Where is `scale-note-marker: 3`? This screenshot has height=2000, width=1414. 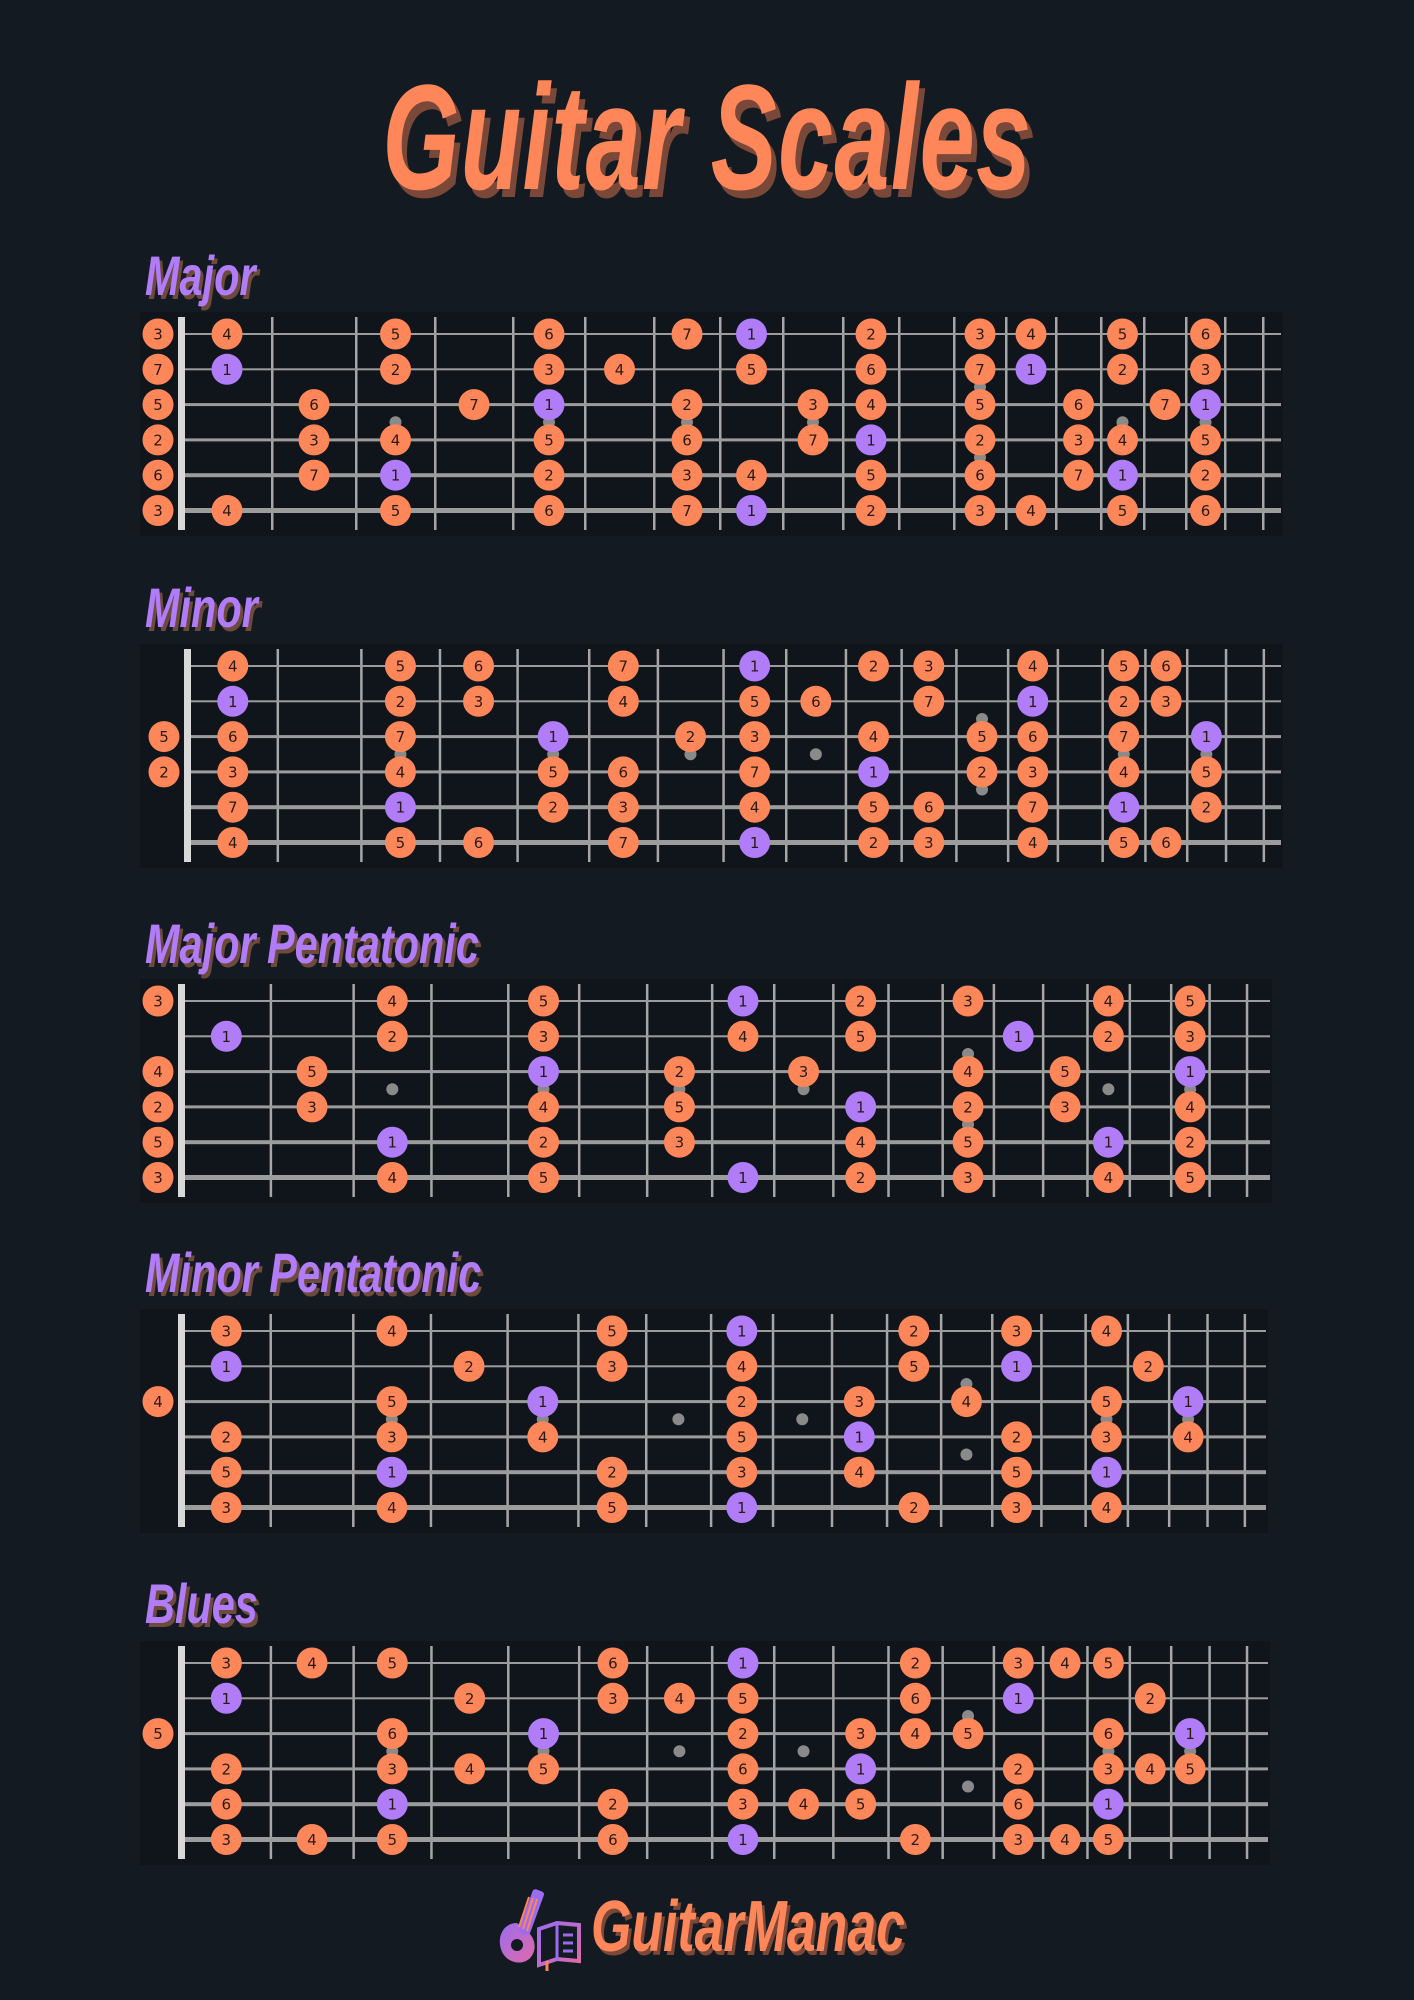 scale-note-marker: 3 is located at coordinates (612, 1366).